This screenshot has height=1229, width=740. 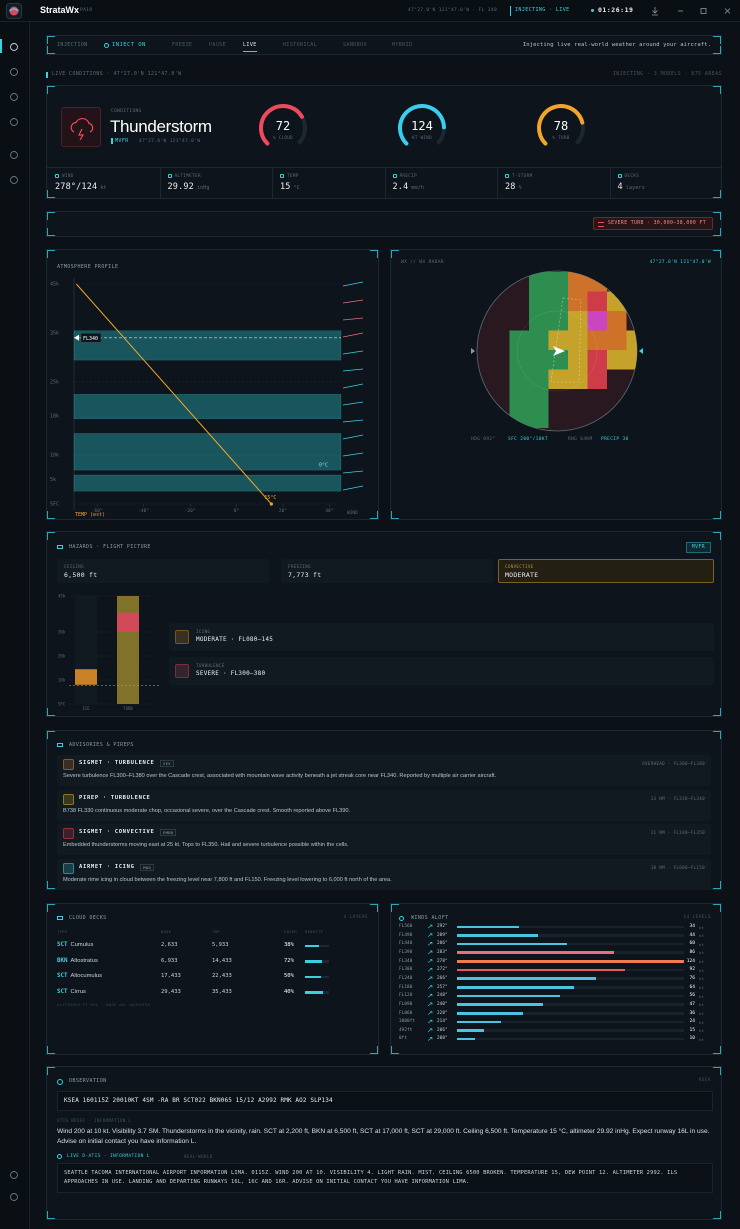 What do you see at coordinates (182, 45) in the screenshot?
I see `mode-option: FREEZE` at bounding box center [182, 45].